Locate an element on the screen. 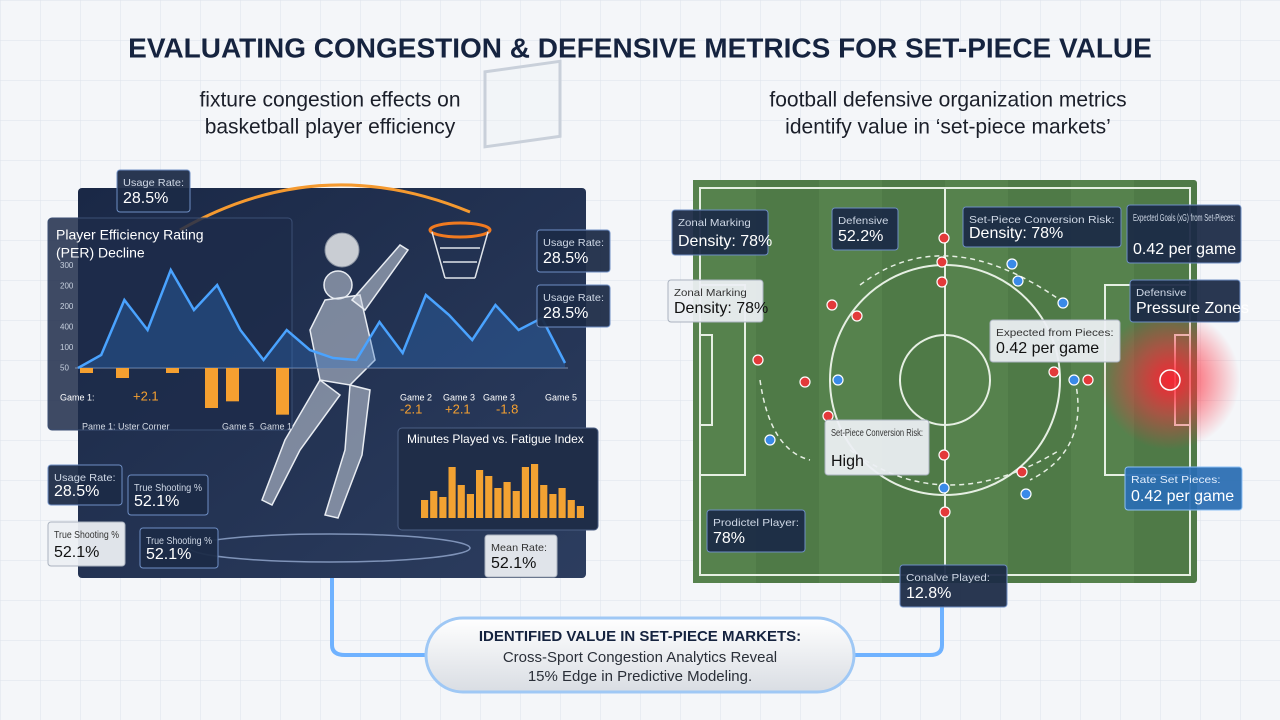 The height and width of the screenshot is (720, 1280). chart-annotation: -2.1 is located at coordinates (411, 408).